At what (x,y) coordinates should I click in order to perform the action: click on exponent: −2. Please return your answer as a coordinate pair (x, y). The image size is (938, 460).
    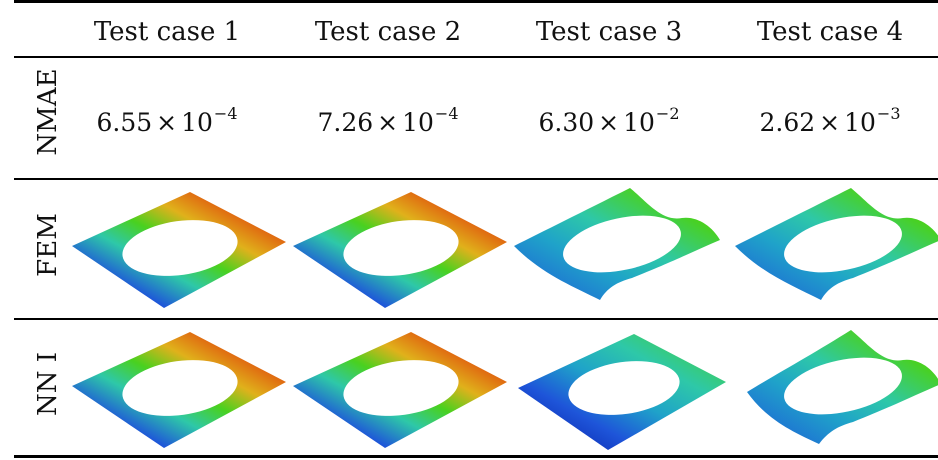
    Looking at the image, I should click on (667, 113).